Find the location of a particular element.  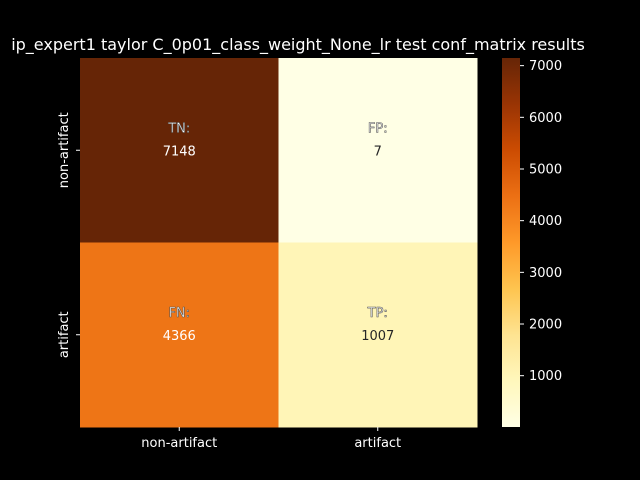

cell-label: FN: is located at coordinates (179, 313).